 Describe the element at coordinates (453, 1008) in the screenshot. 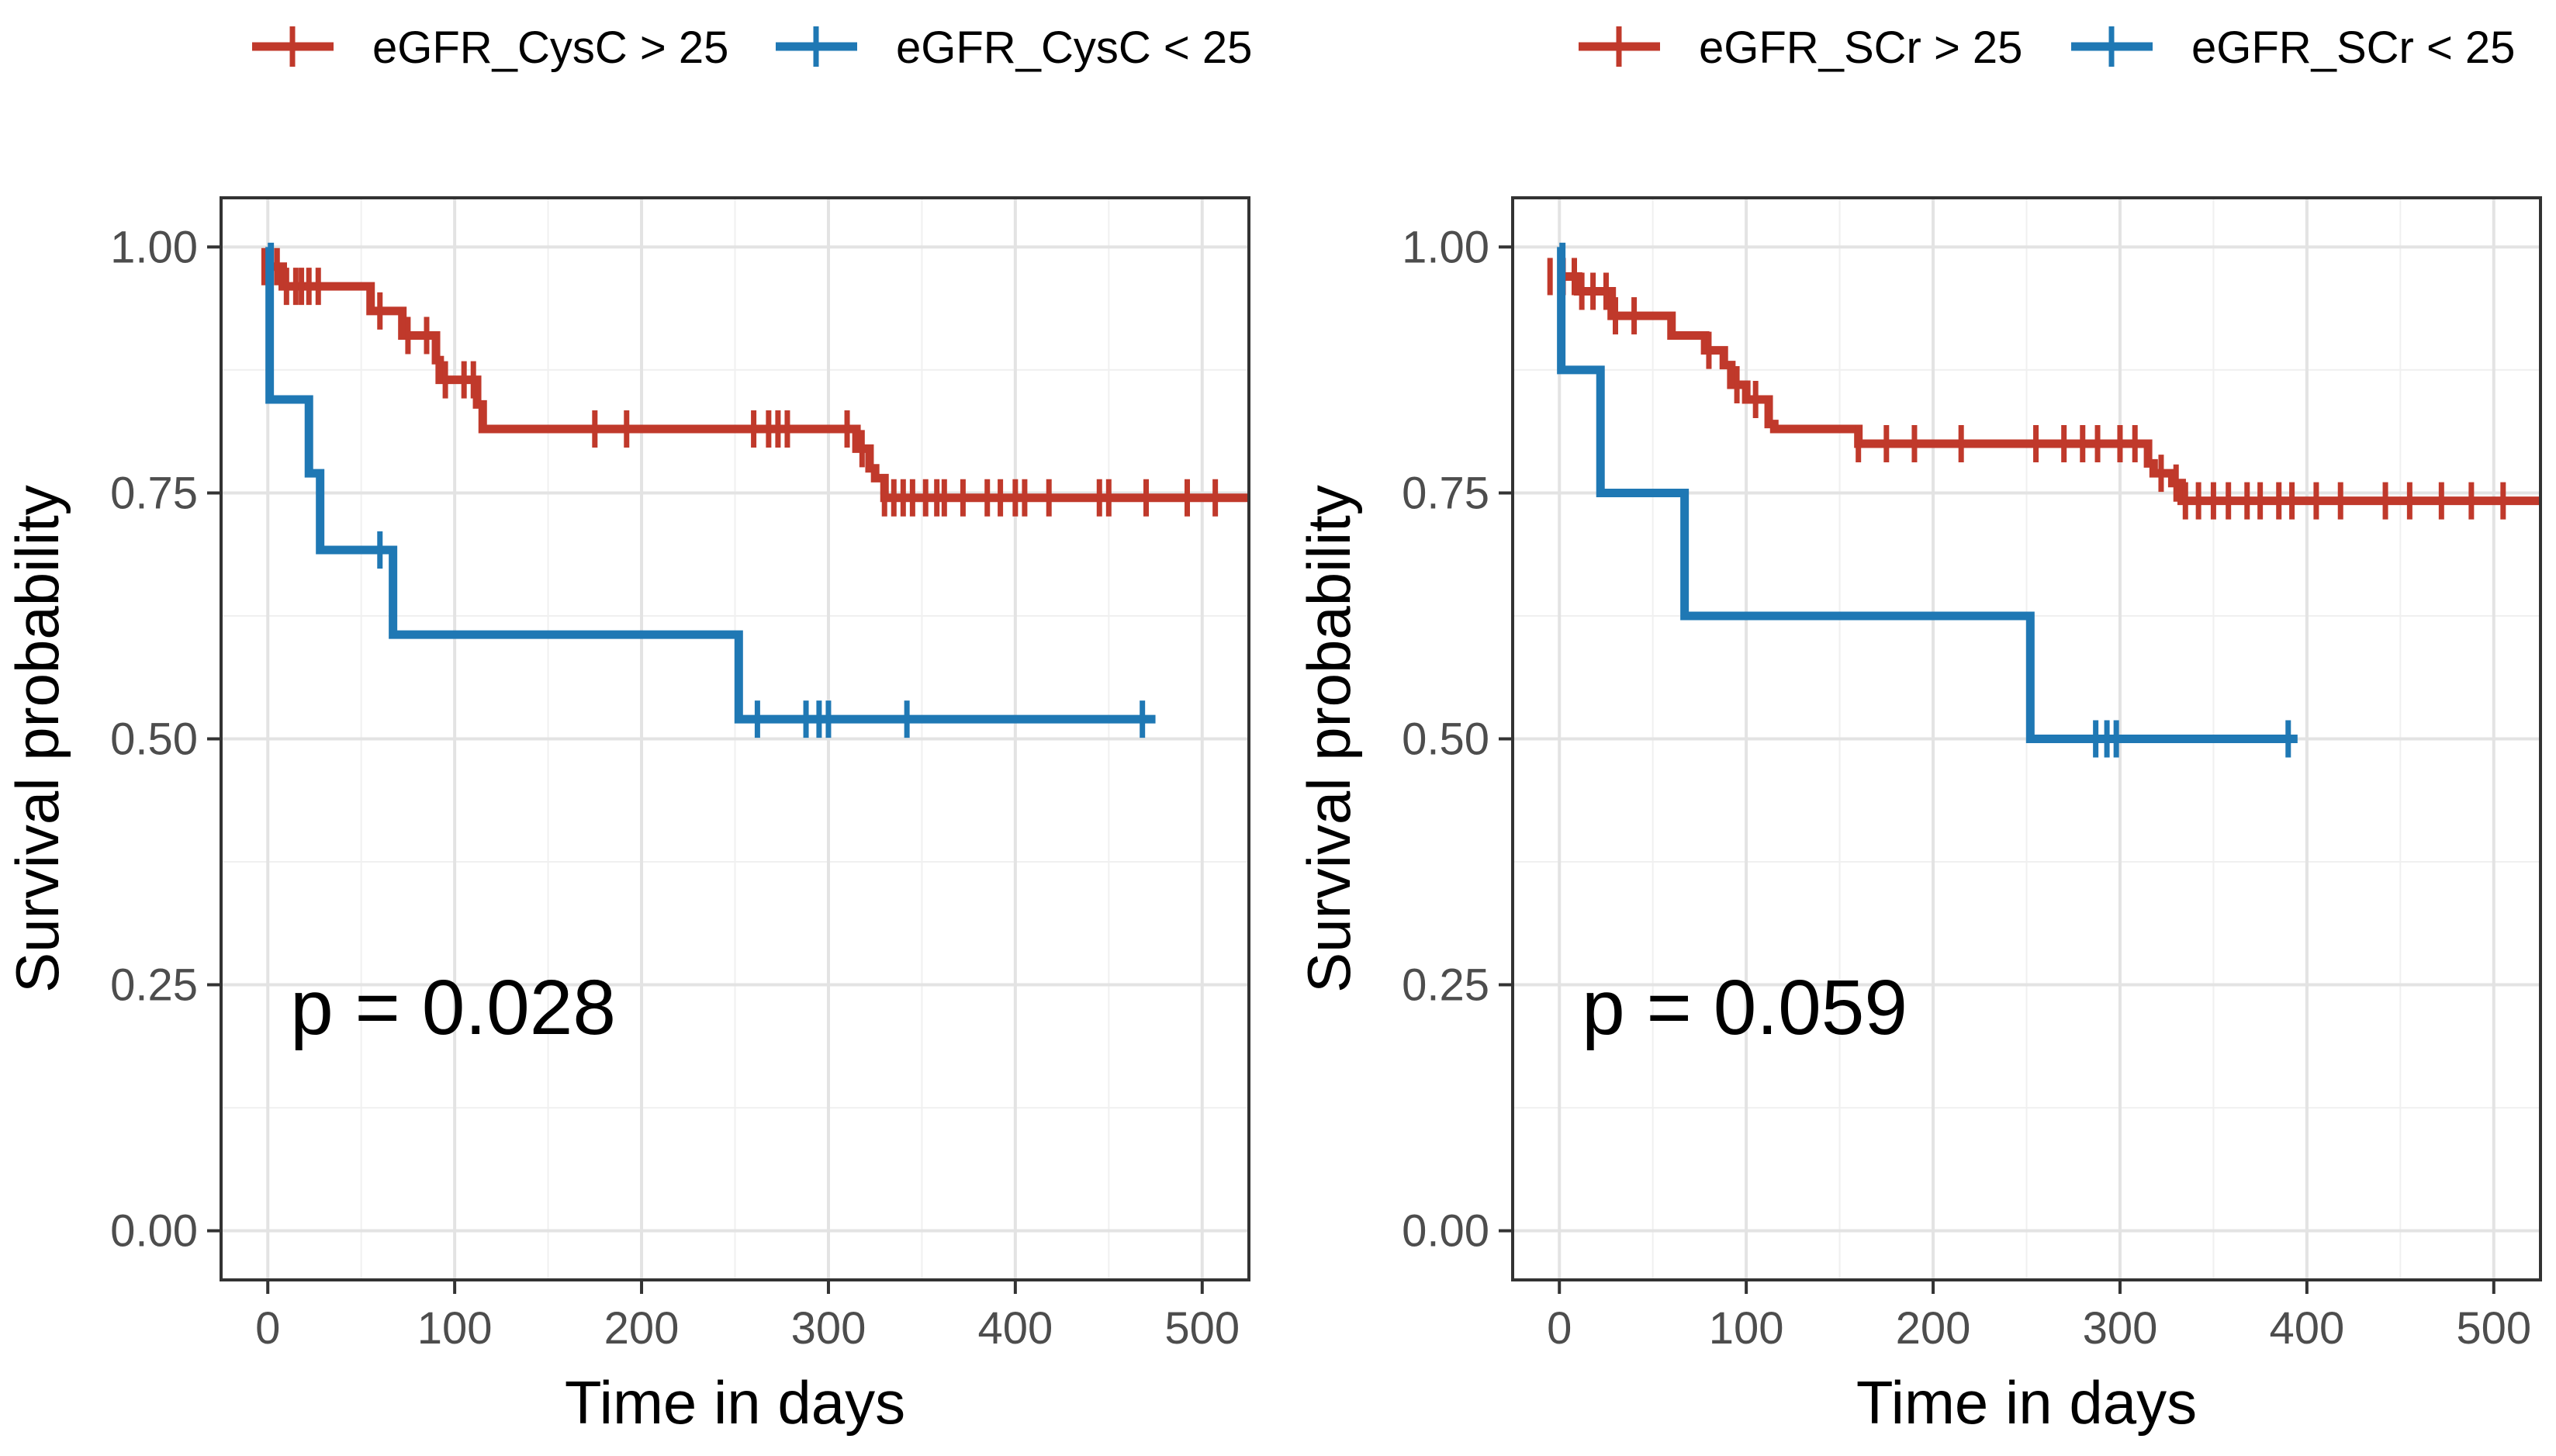

I see `p-value-label: p = 0.028` at that location.